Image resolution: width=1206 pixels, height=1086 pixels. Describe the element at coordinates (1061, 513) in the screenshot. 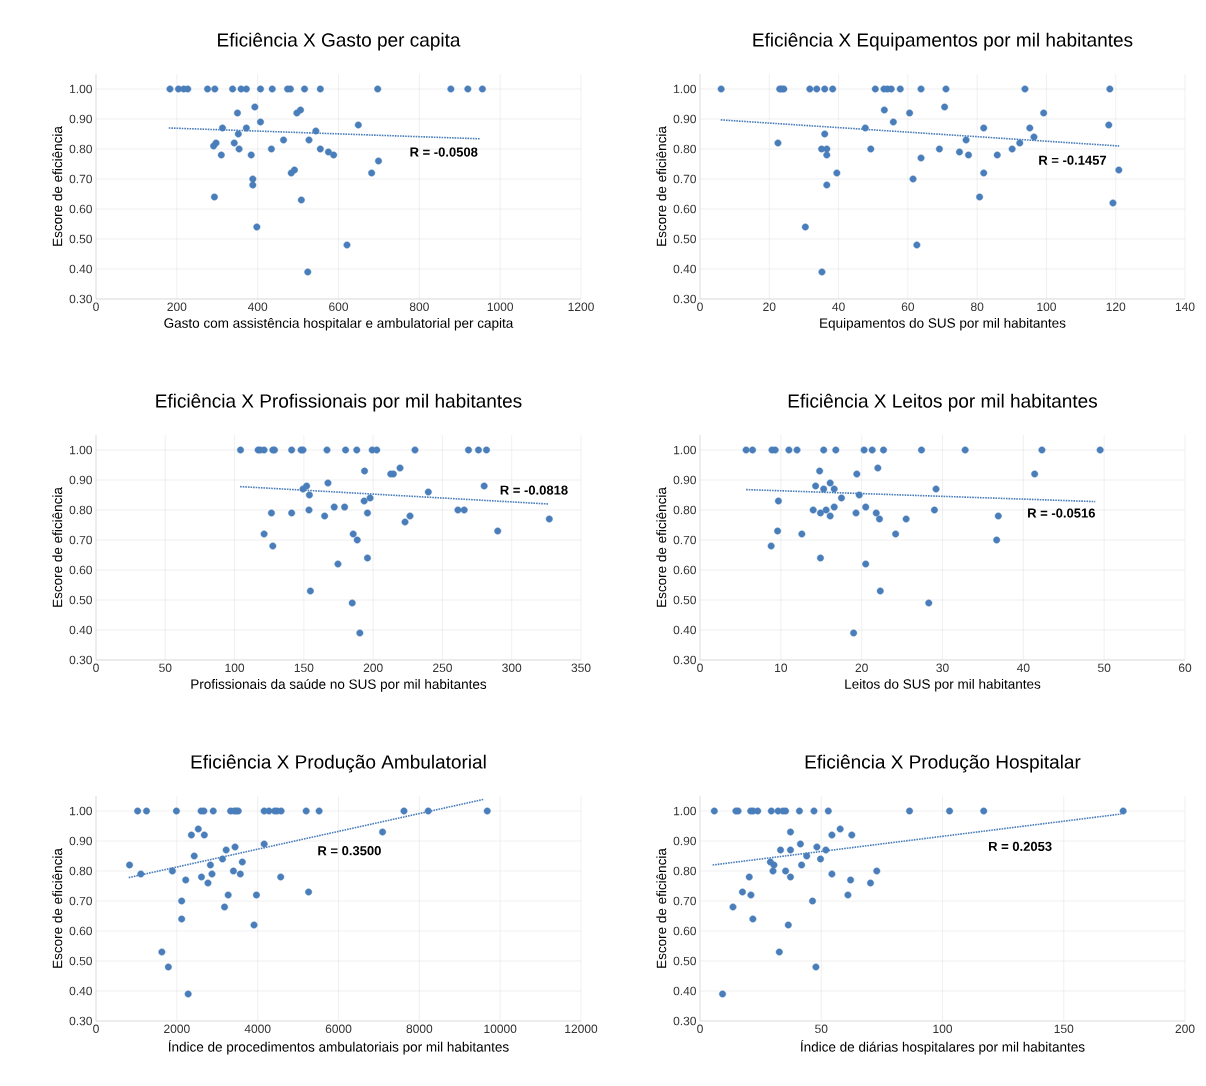

I see `annotation: R = -0.0516` at that location.